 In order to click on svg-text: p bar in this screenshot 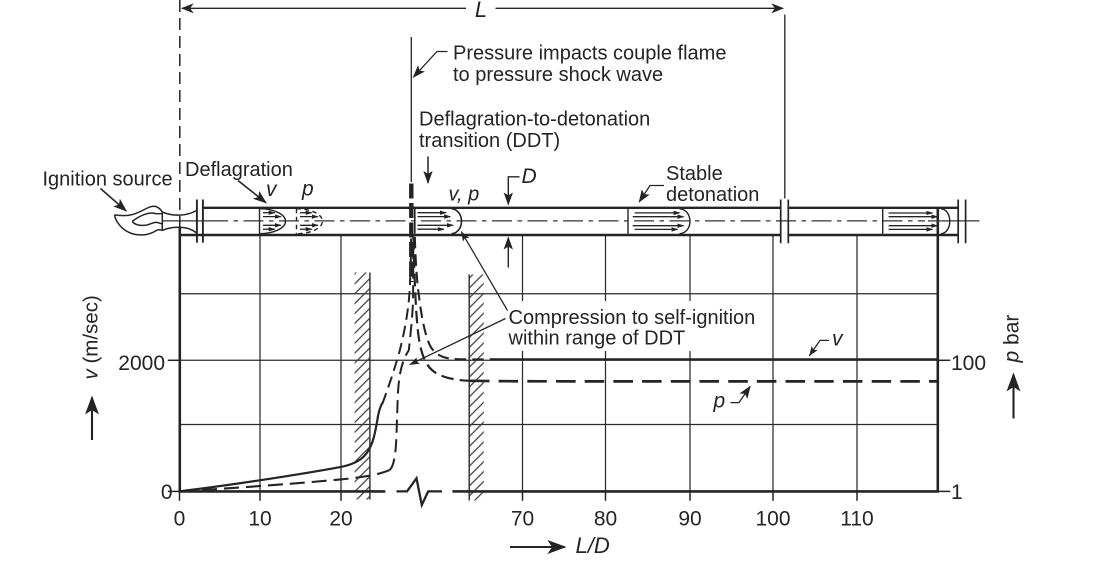, I will do `click(1012, 339)`.